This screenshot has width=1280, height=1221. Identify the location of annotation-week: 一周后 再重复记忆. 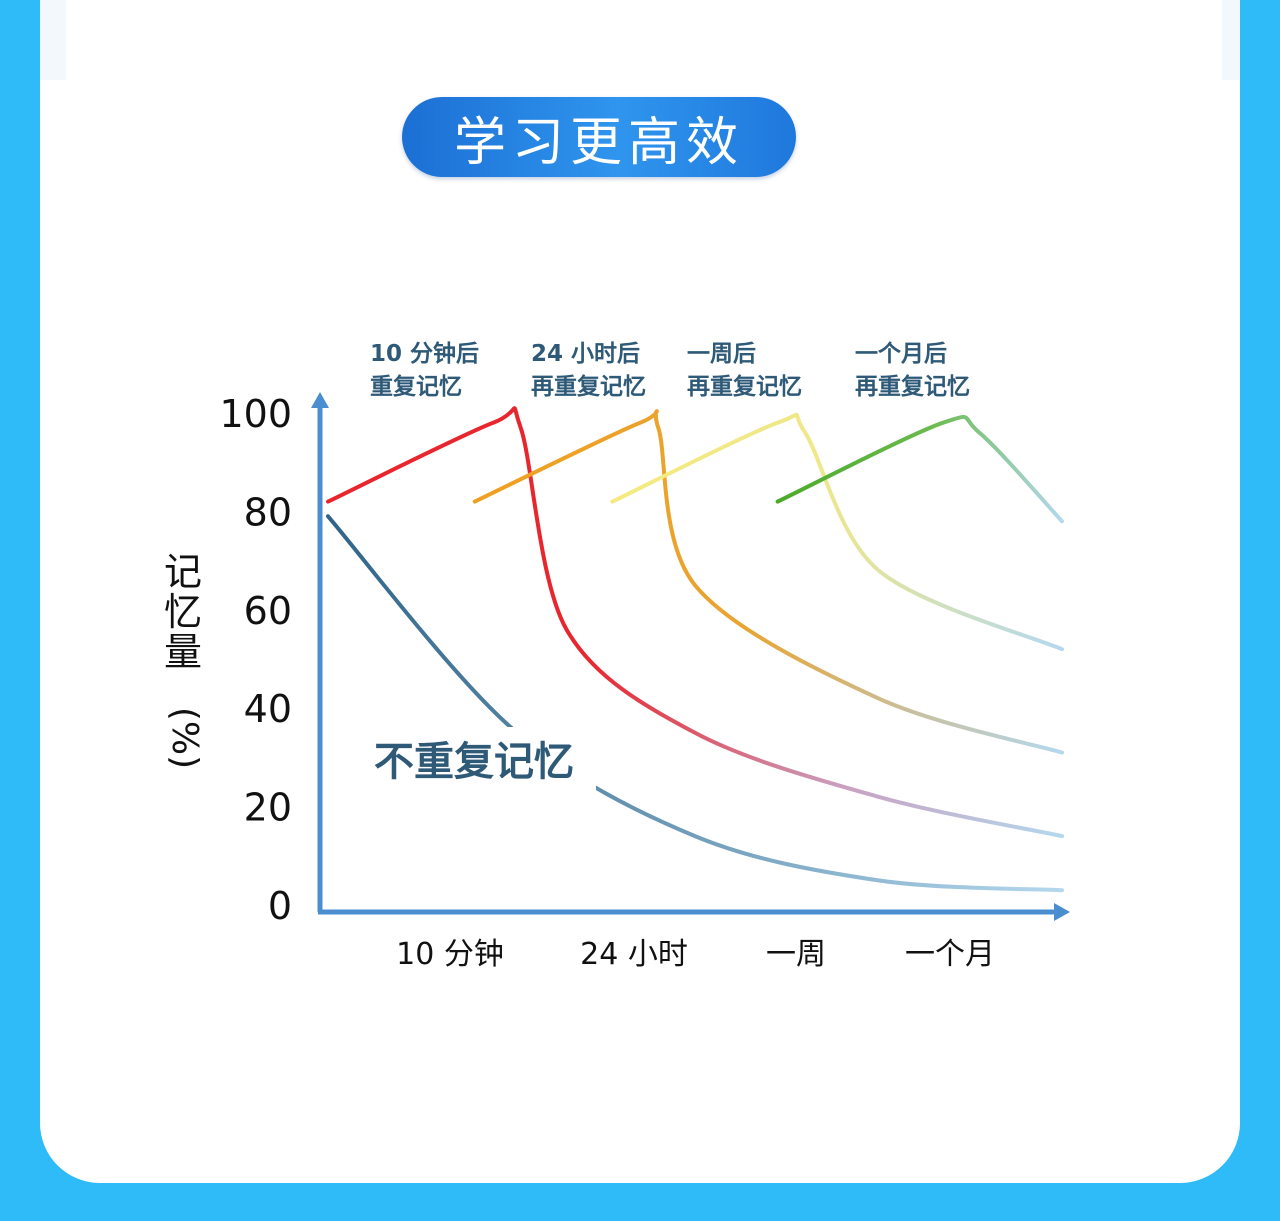
(744, 371).